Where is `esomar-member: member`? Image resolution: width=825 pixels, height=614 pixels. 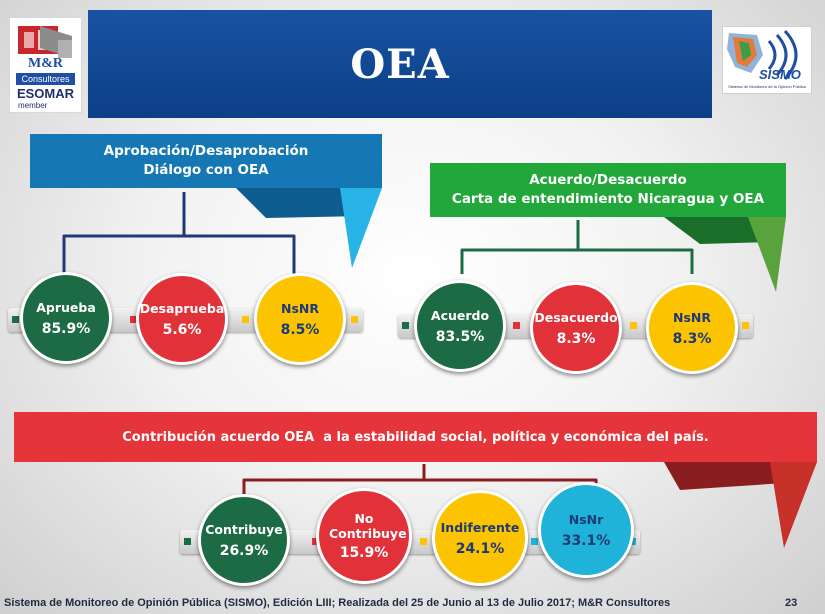
esomar-member: member is located at coordinates (33, 105).